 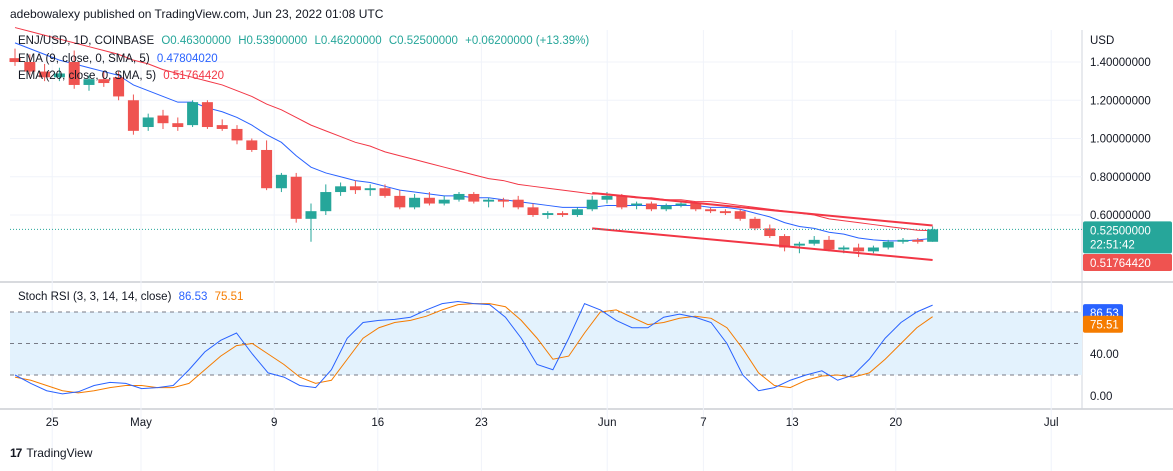 I want to click on time-tick-label: 9, so click(x=274, y=423).